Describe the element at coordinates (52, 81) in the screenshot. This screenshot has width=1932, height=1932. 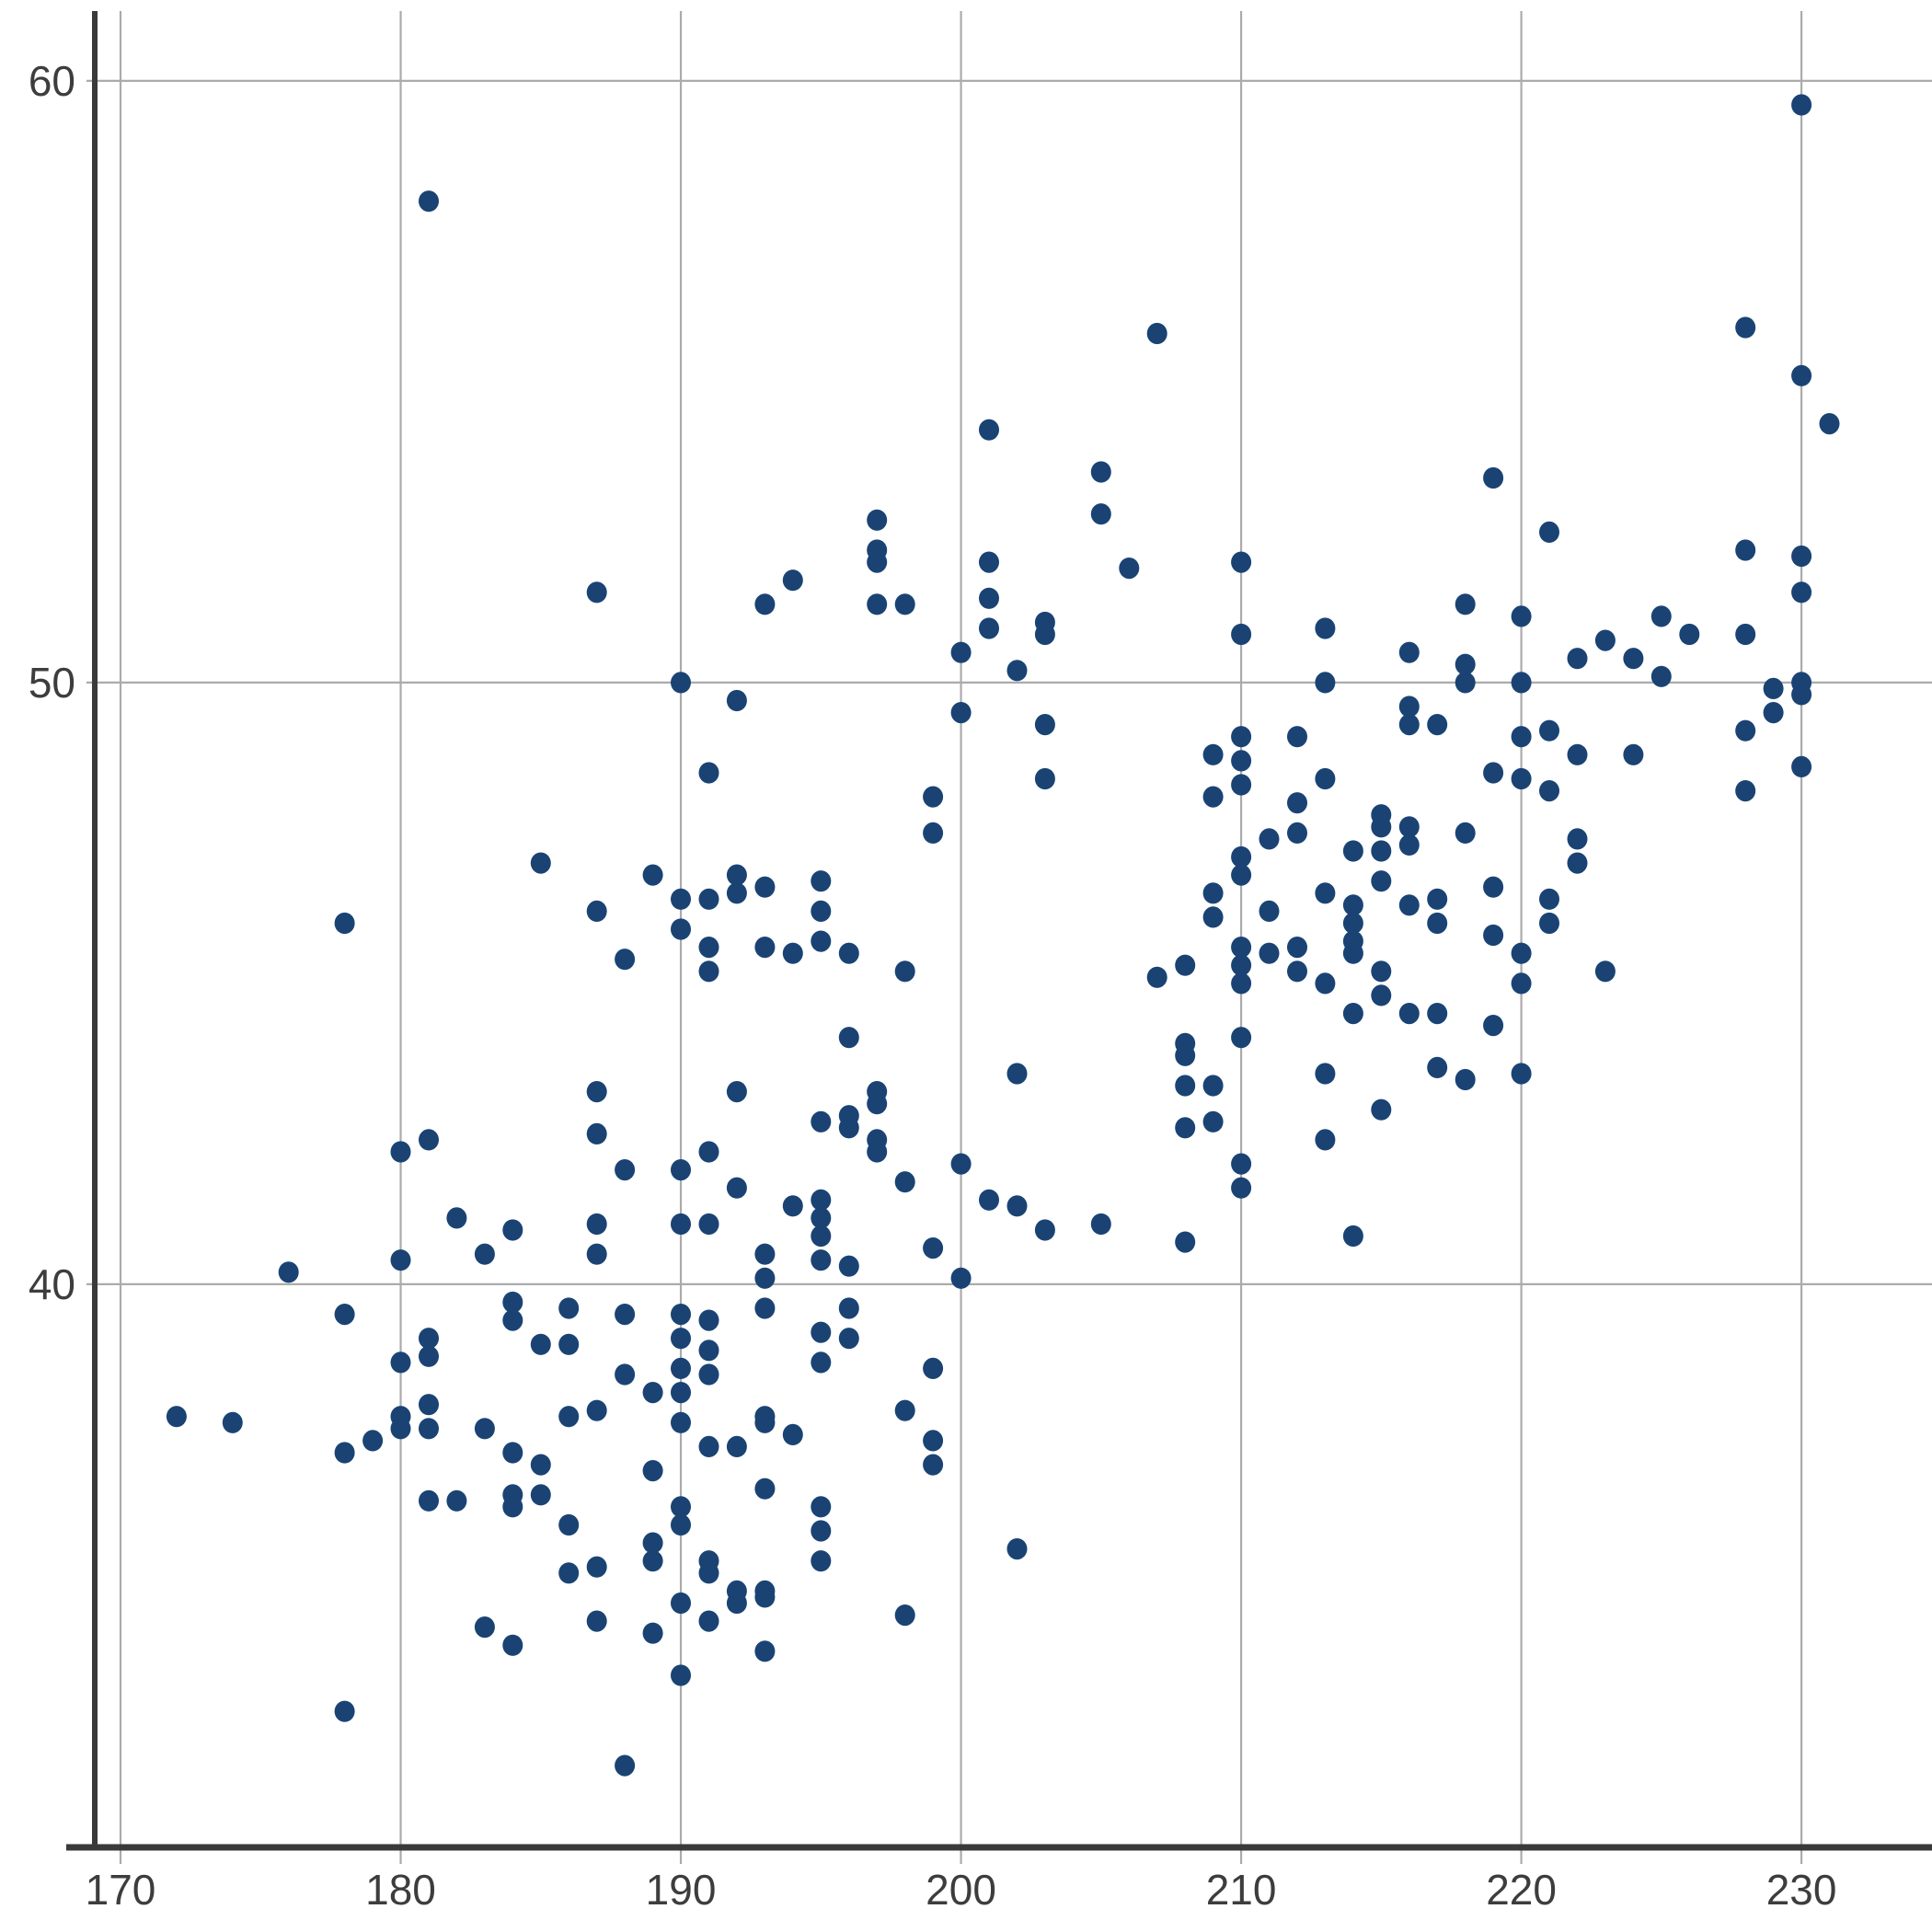
I see `y-tick-label: 60` at that location.